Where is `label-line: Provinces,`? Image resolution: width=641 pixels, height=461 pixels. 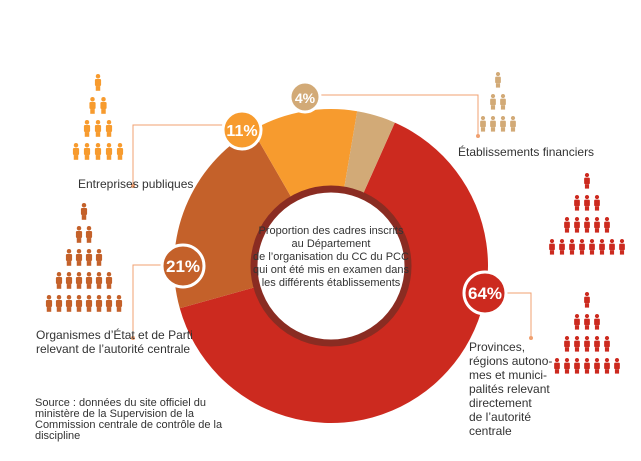
label-line: Provinces, is located at coordinates (497, 347).